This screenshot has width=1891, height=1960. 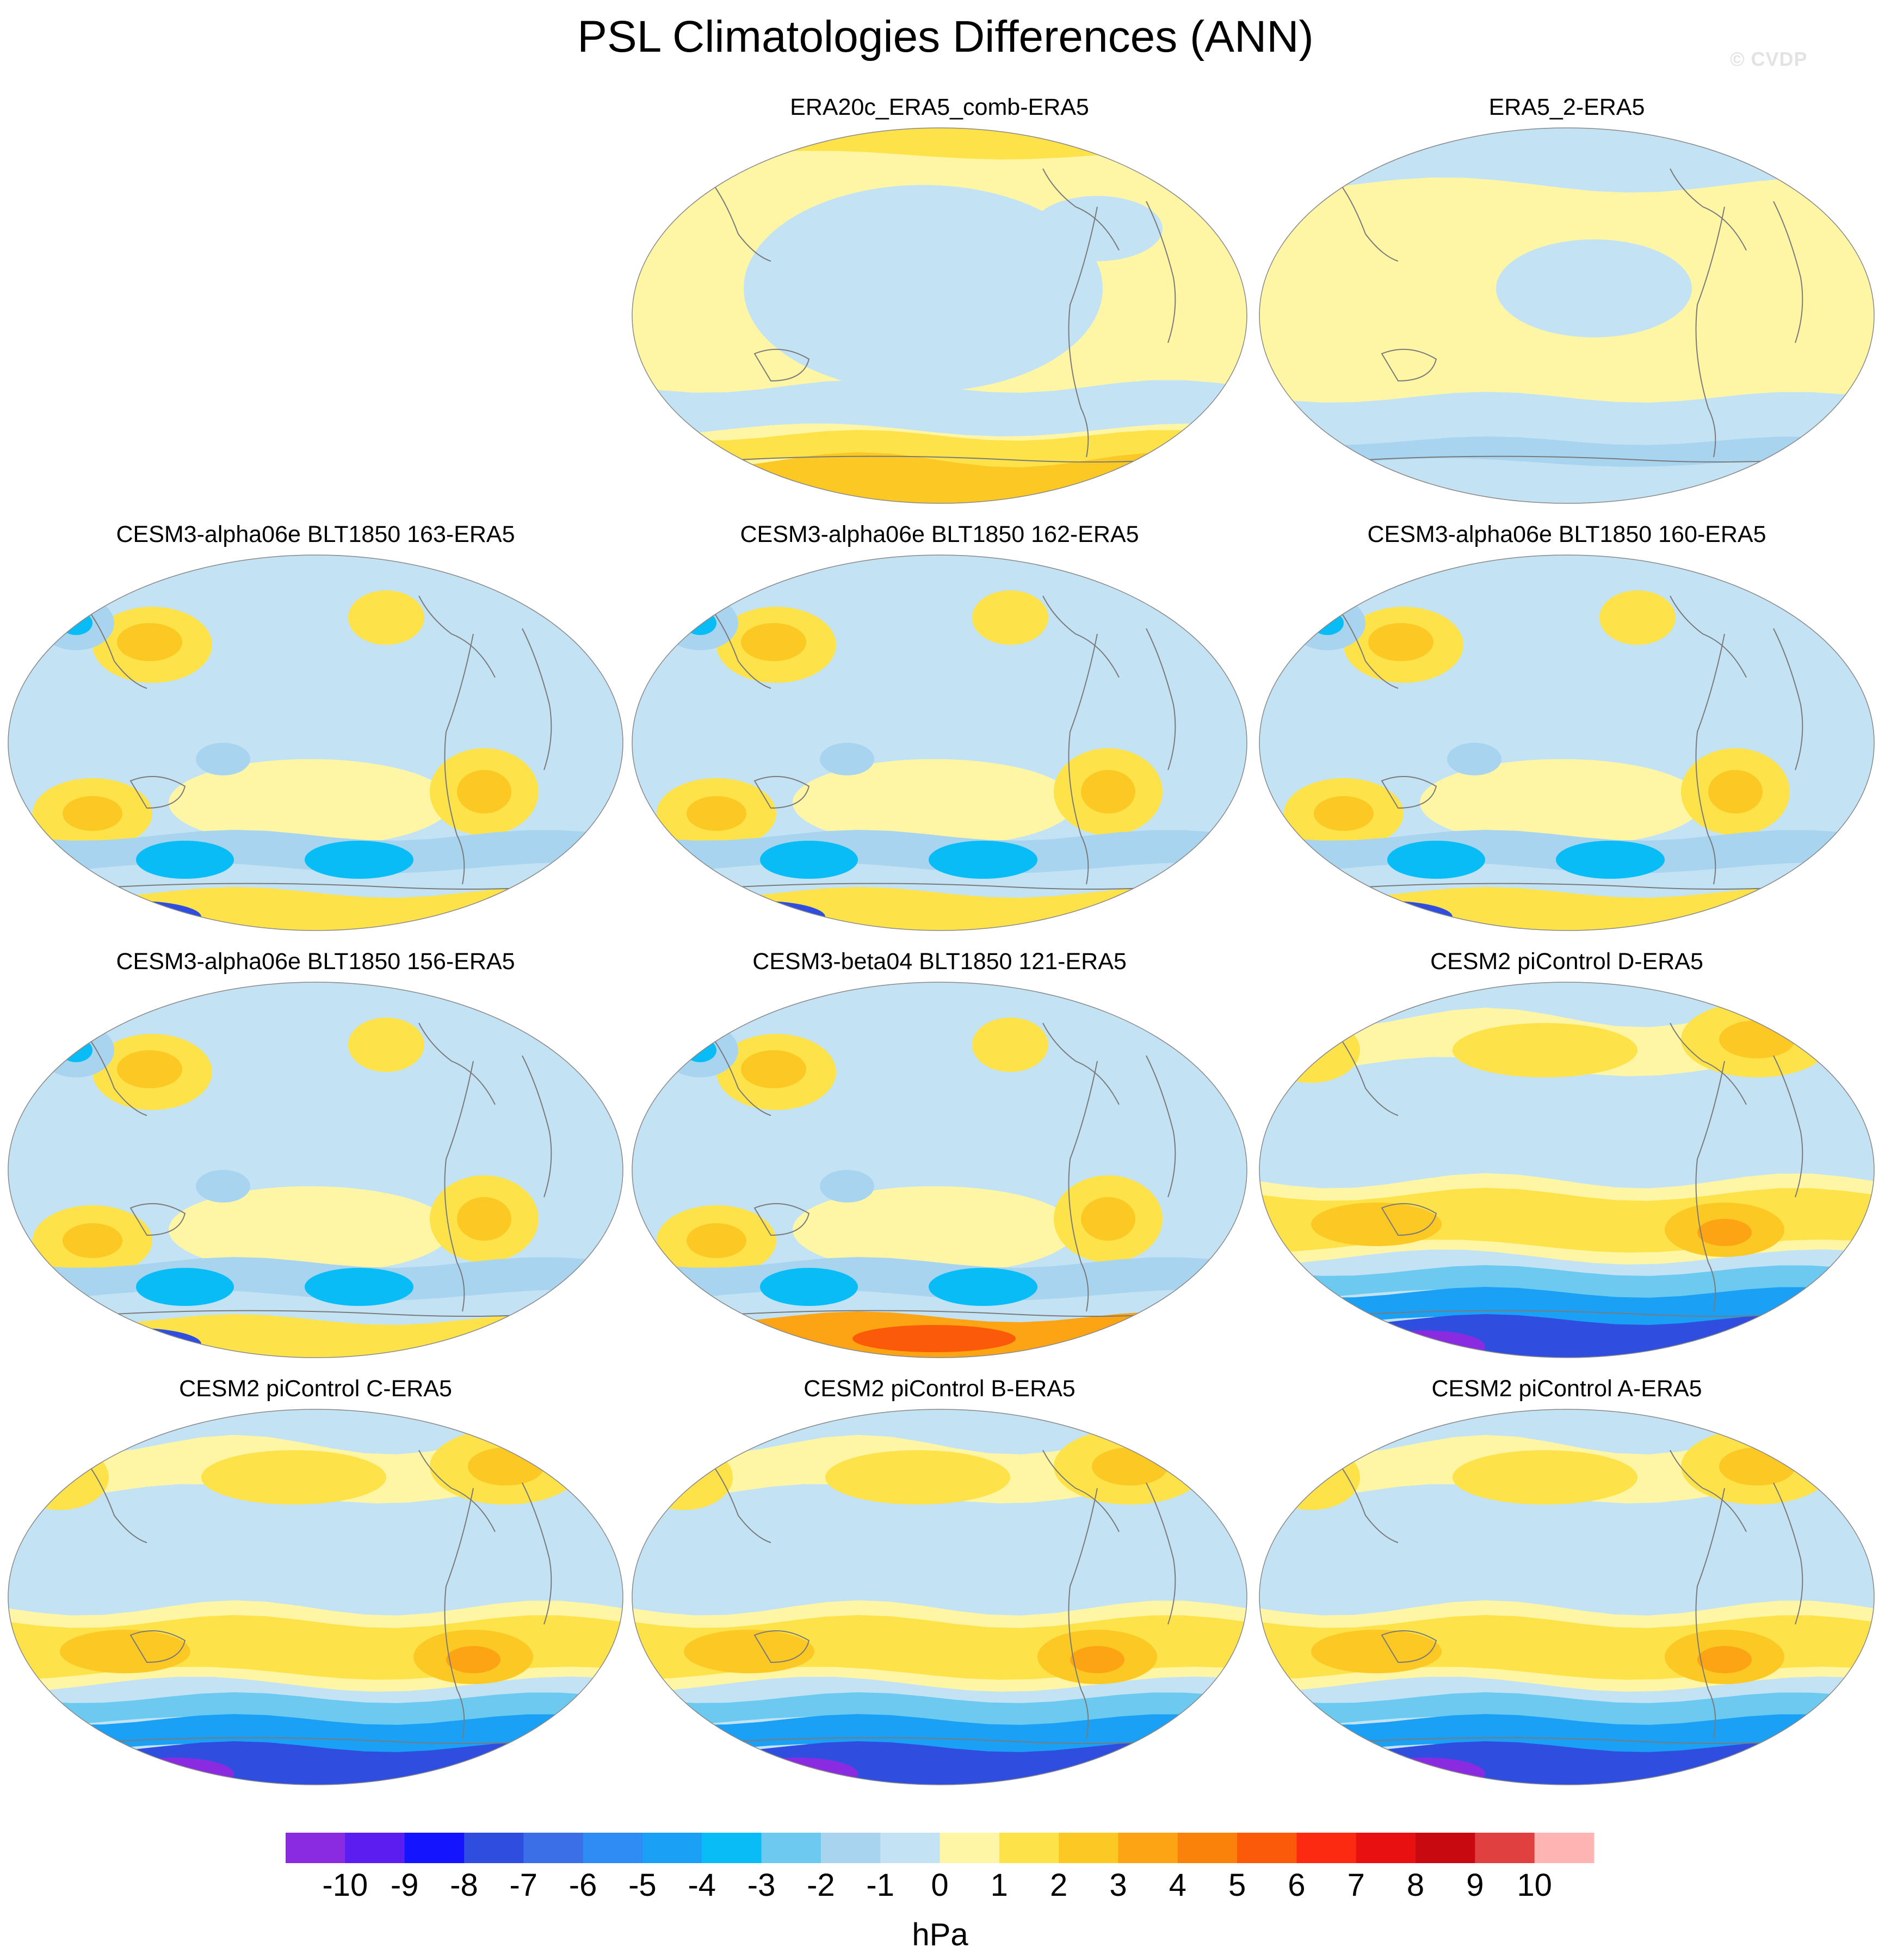 I want to click on map-panel: CESM3-alpha06e BLT1850 162-ERA5, so click(x=939, y=732).